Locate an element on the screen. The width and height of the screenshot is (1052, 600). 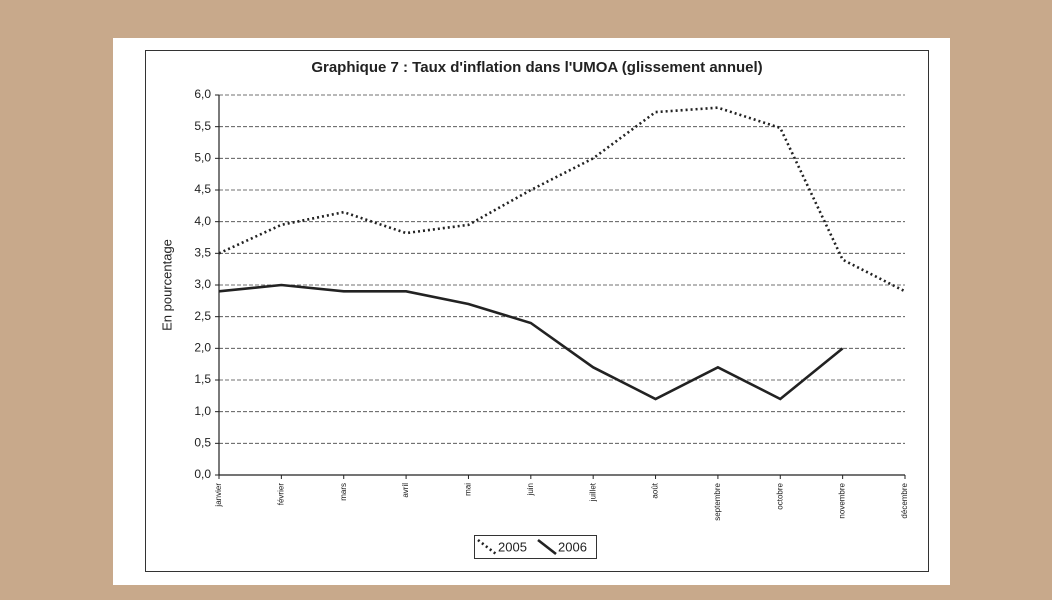
y-tick-label: 5,5 is located at coordinates (202, 126).